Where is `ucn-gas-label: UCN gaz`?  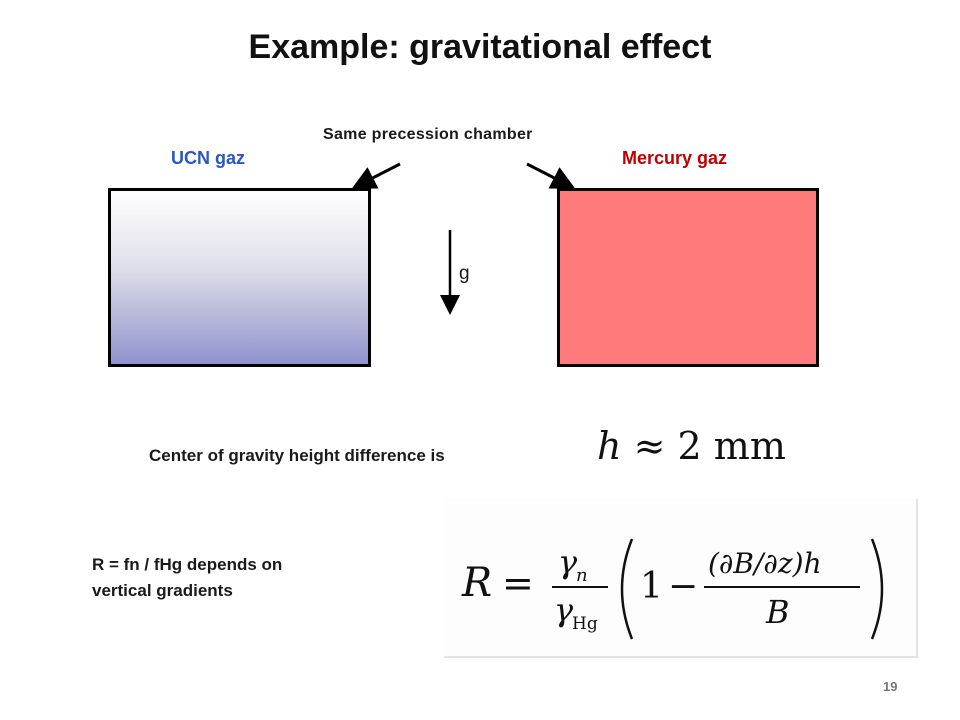 ucn-gas-label: UCN gaz is located at coordinates (208, 158).